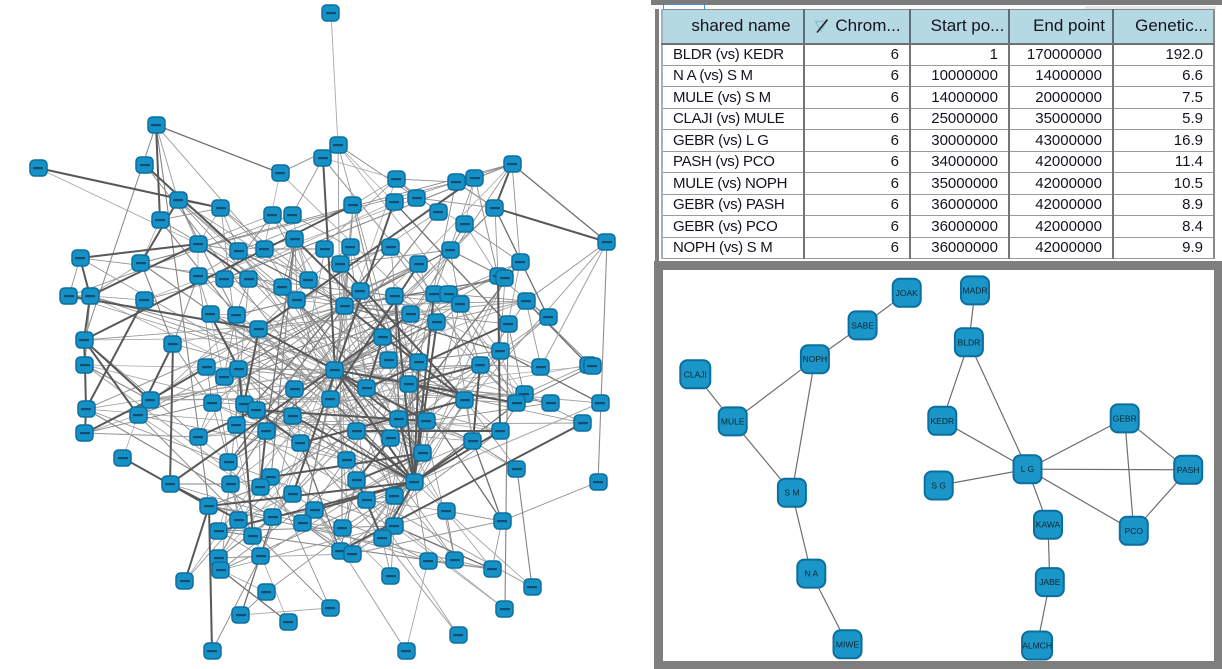 This screenshot has height=669, width=1222. I want to click on svg-text: MADR, so click(974, 290).